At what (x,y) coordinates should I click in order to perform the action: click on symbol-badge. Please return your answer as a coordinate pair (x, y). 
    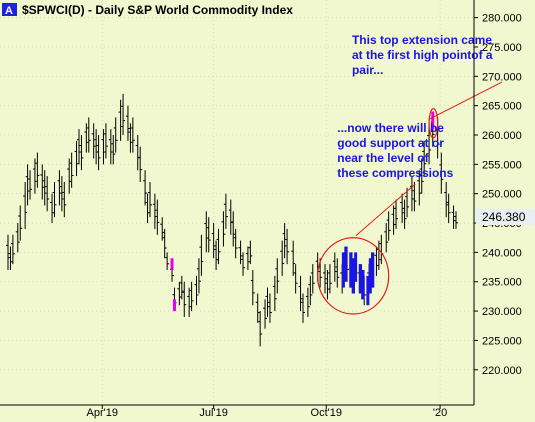
    Looking at the image, I should click on (9, 9).